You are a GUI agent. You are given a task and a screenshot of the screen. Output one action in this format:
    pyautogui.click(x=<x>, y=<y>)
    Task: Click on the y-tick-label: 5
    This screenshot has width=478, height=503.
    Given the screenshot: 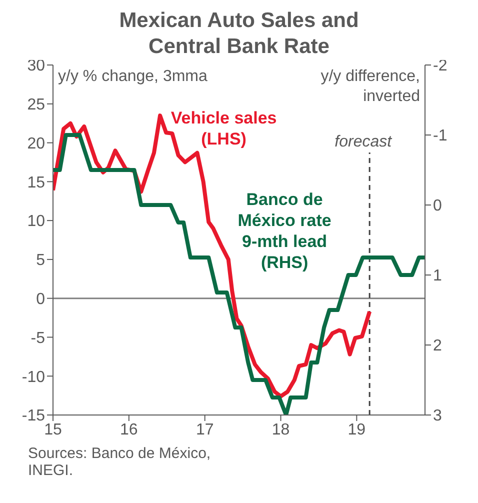 What is the action you would take?
    pyautogui.click(x=41, y=261)
    